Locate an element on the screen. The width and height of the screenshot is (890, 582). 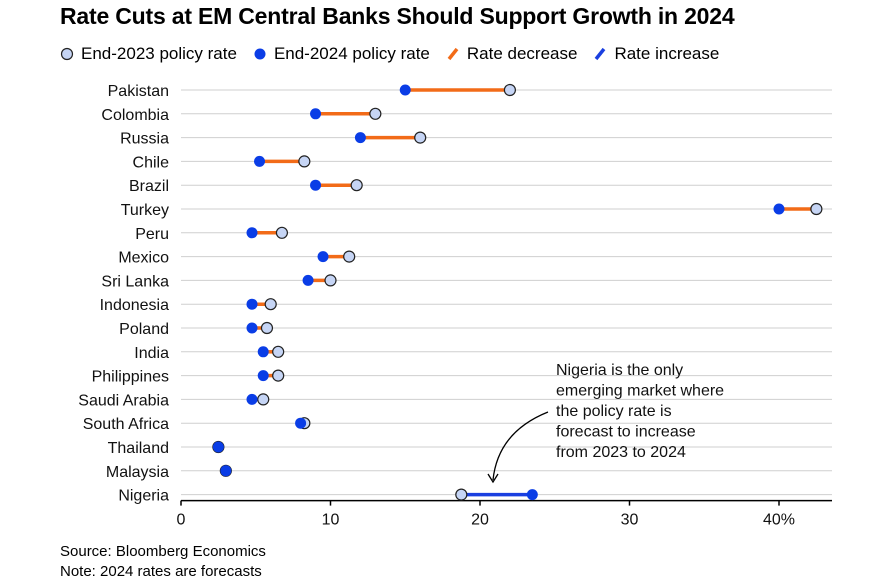
category-label: Indonesia is located at coordinates (134, 305).